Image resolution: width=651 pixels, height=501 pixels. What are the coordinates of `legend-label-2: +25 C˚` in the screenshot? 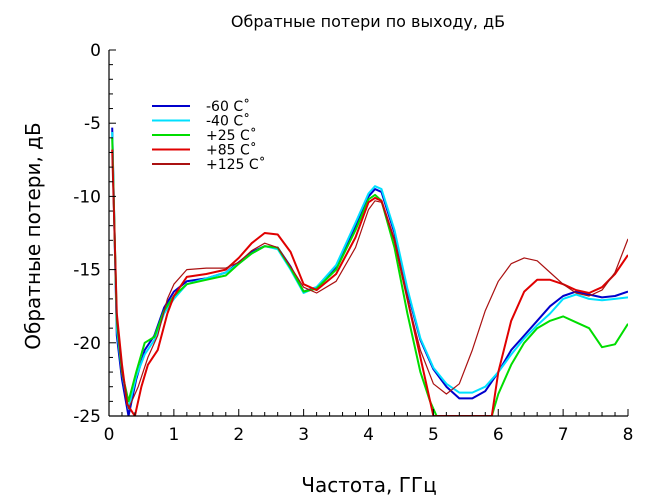 It's located at (231, 135).